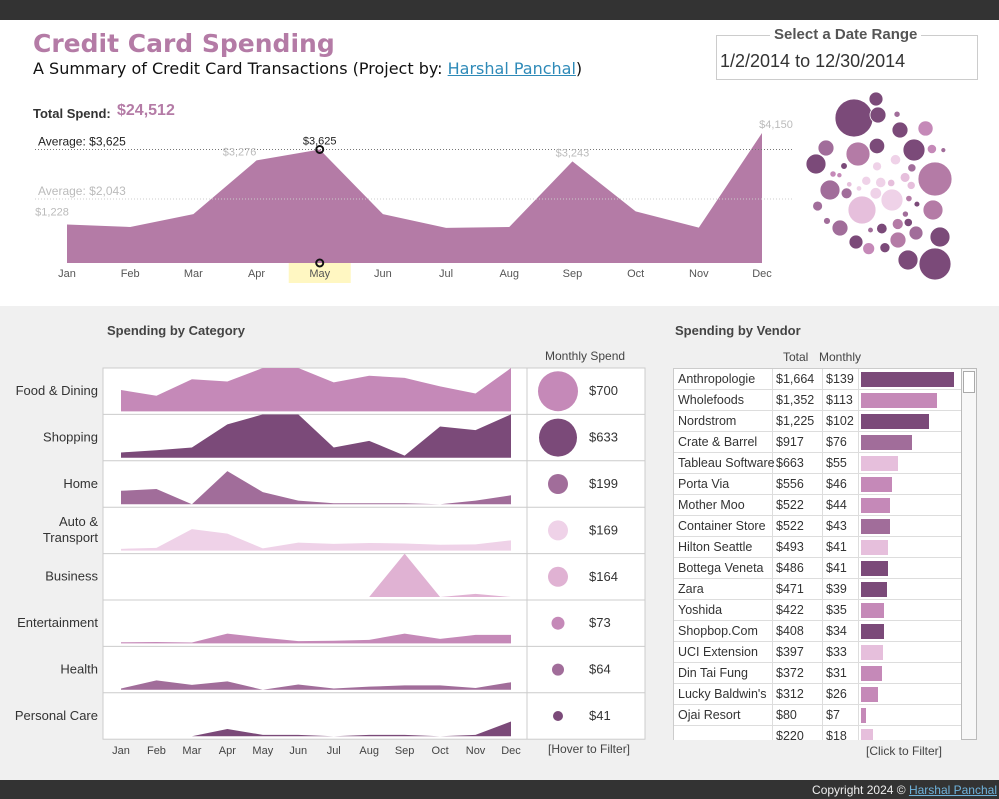  What do you see at coordinates (817, 694) in the screenshot?
I see `vendor-row: Lucky Baldwin's $312 $26` at bounding box center [817, 694].